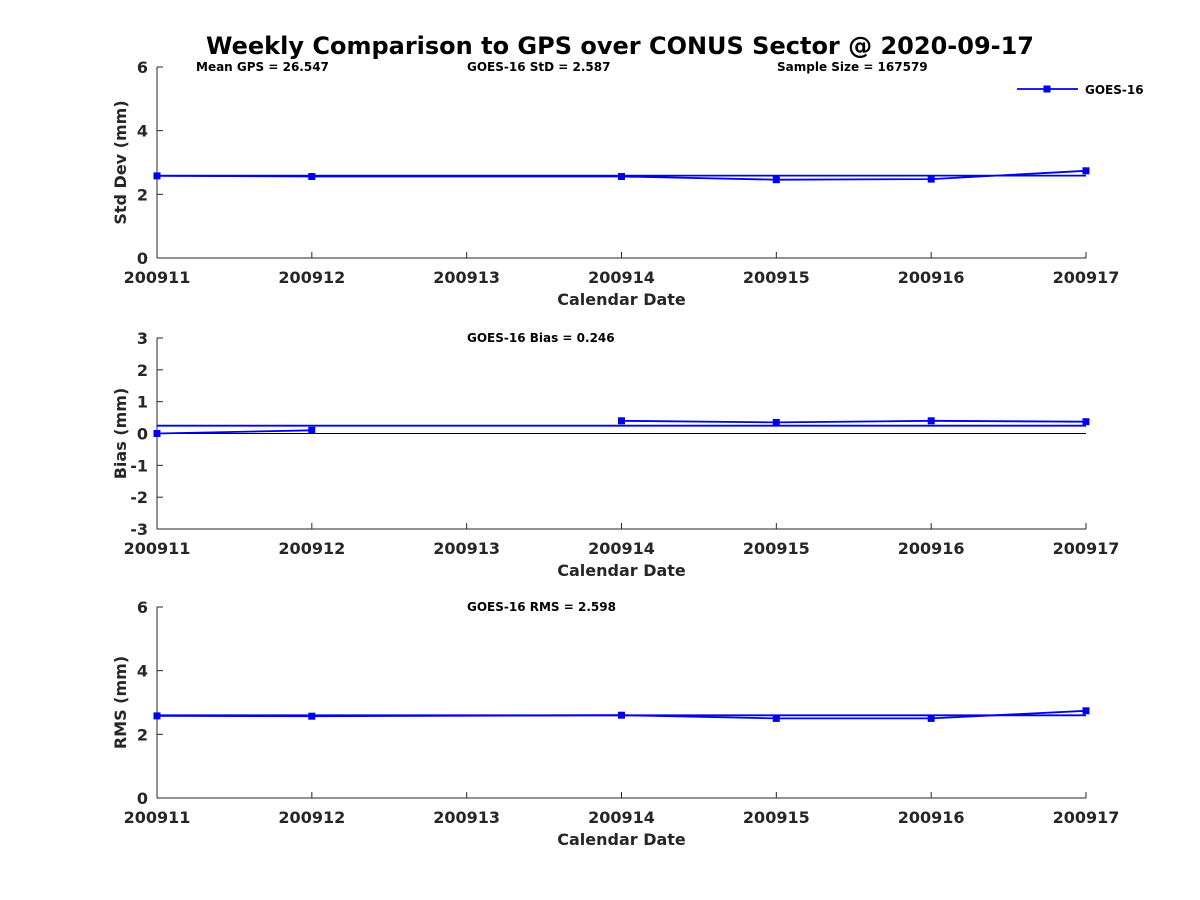  Describe the element at coordinates (139, 529) in the screenshot. I see `y-tick-label: -3` at that location.